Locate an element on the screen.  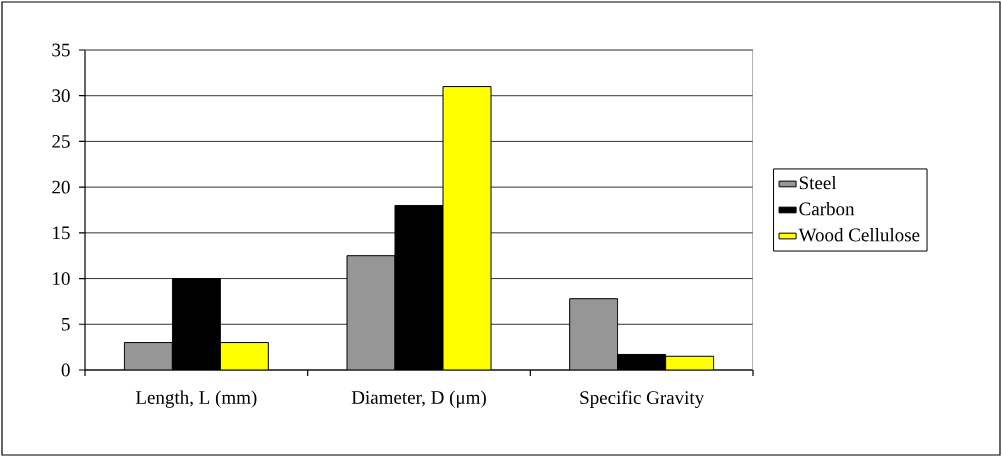
y-tick-label: 35 is located at coordinates (61, 50).